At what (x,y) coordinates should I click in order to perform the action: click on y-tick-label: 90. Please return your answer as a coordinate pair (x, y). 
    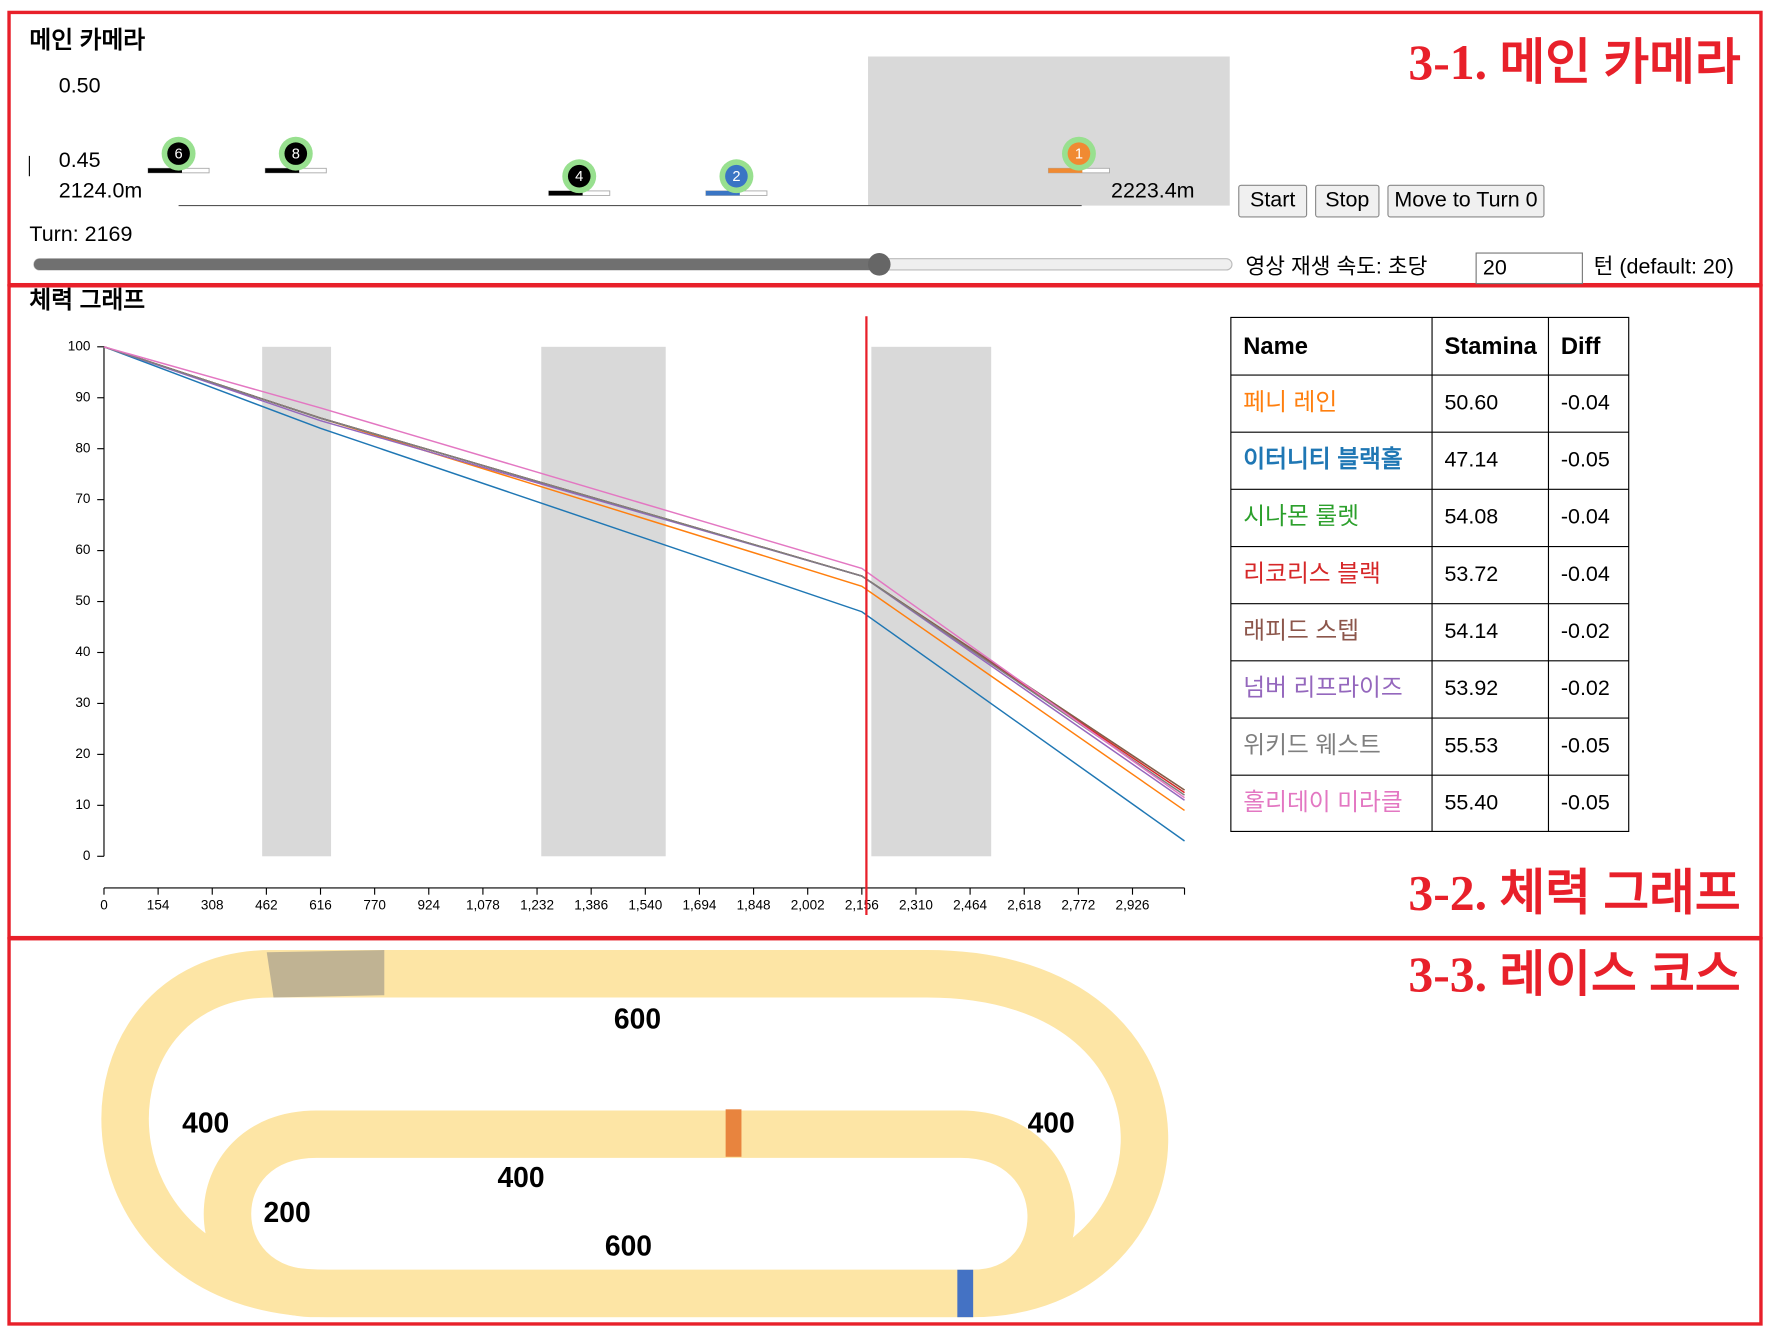
    Looking at the image, I should click on (82, 396).